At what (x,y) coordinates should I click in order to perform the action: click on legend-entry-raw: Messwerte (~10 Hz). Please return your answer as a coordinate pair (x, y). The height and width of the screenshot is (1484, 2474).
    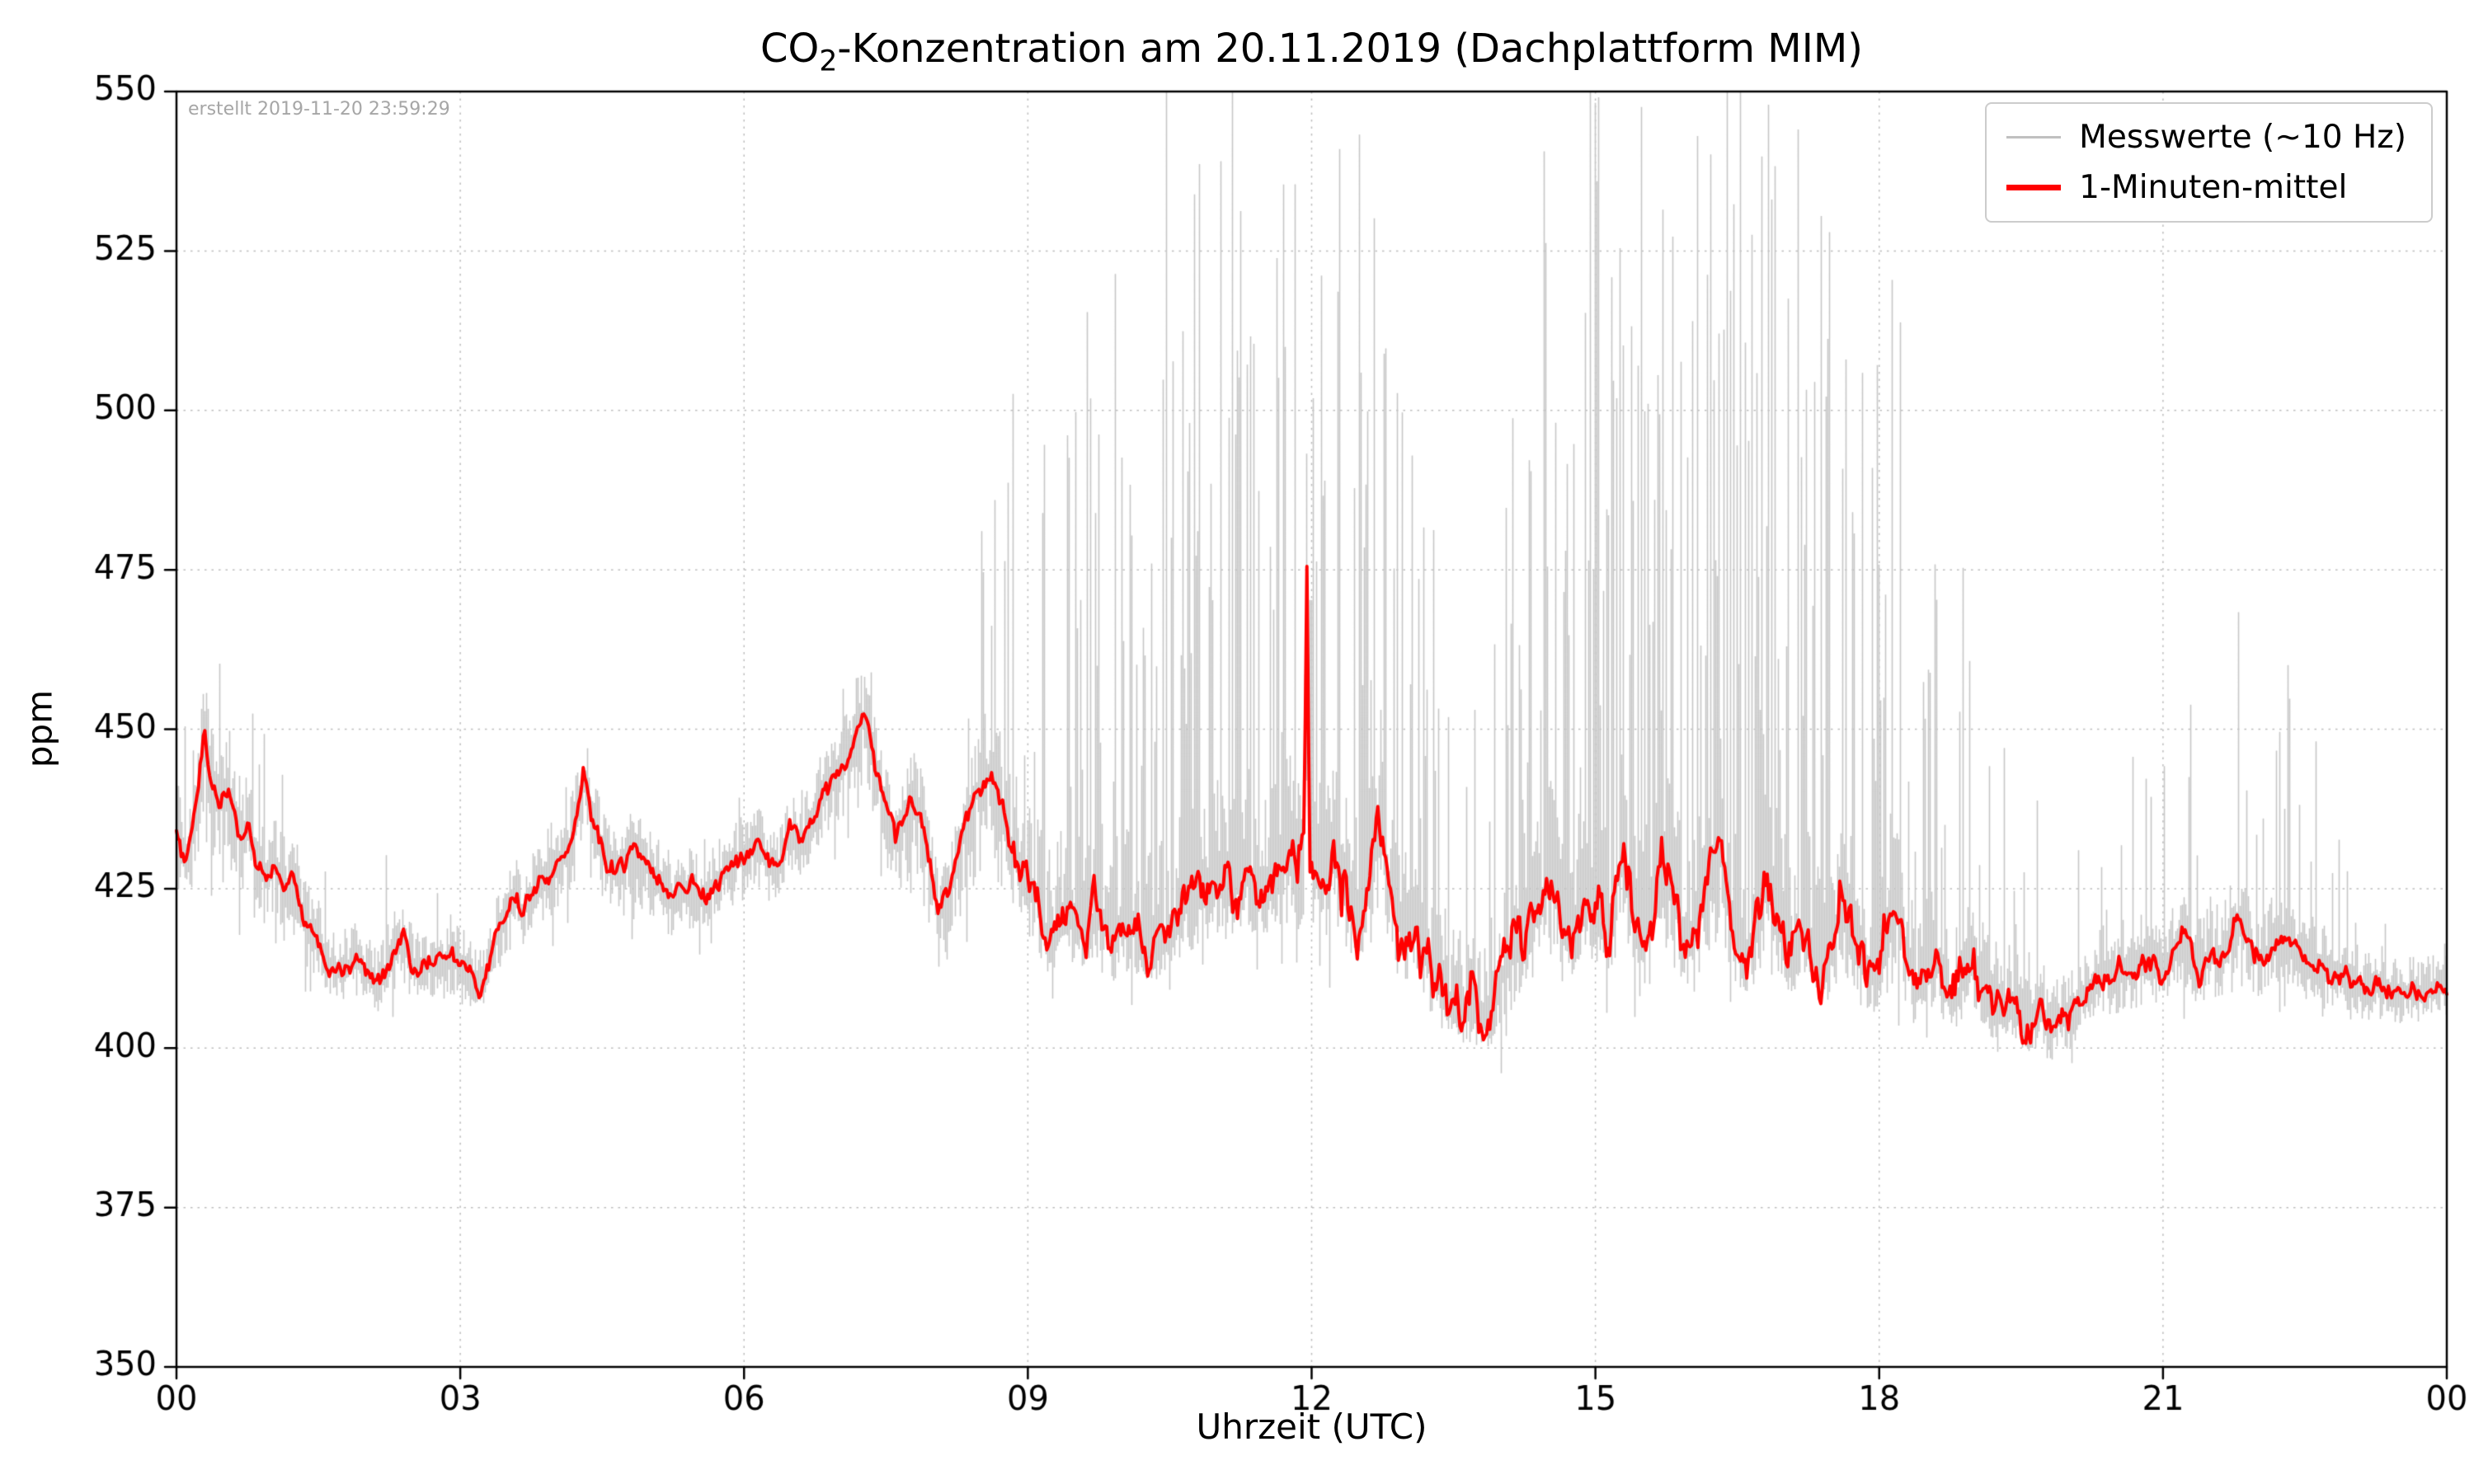
    Looking at the image, I should click on (2206, 137).